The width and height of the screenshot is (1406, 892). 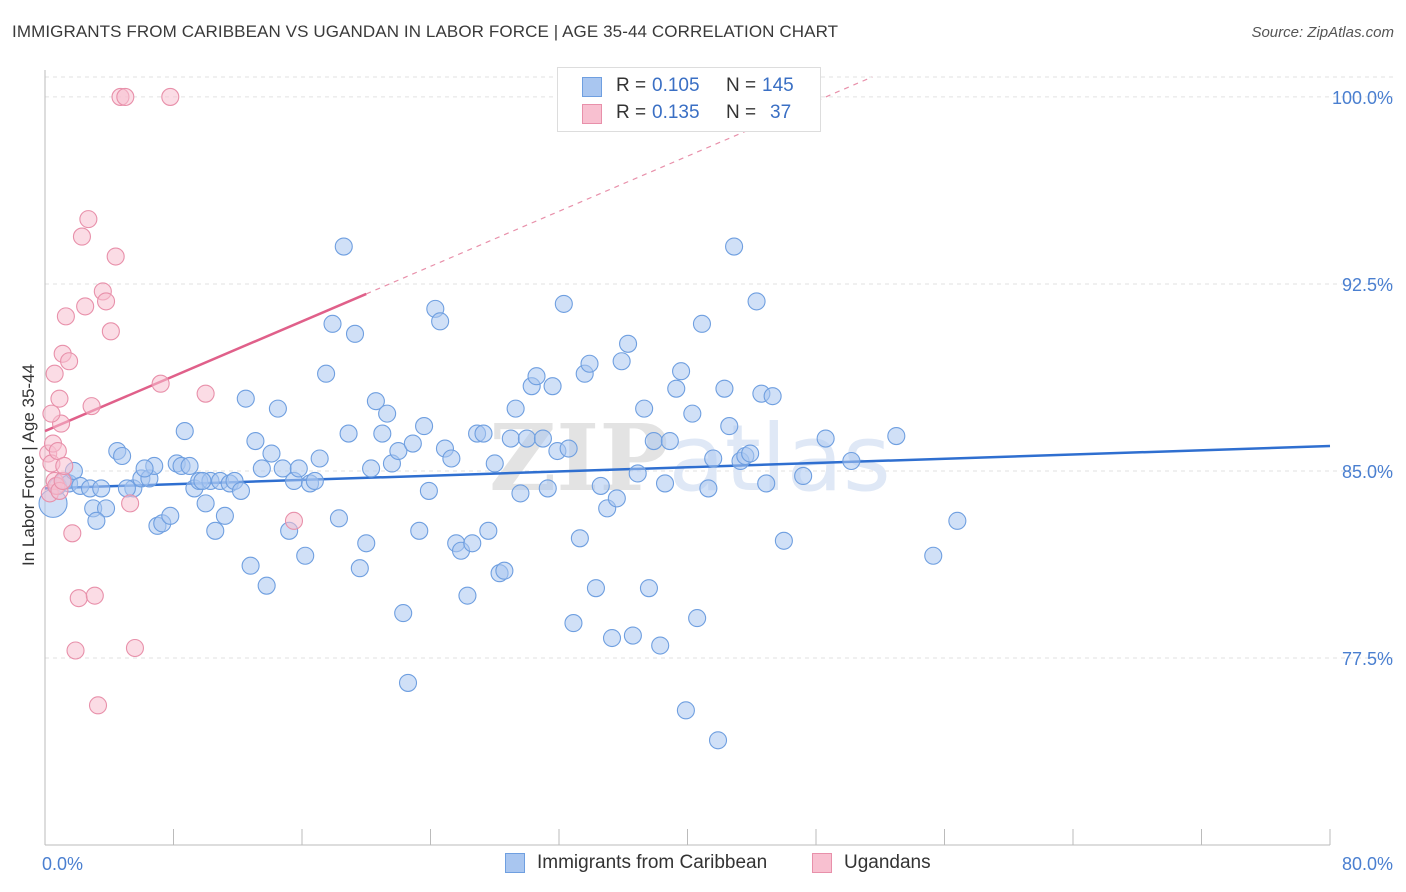 I want to click on y-tick-label: 100.0%, so click(x=1362, y=98).